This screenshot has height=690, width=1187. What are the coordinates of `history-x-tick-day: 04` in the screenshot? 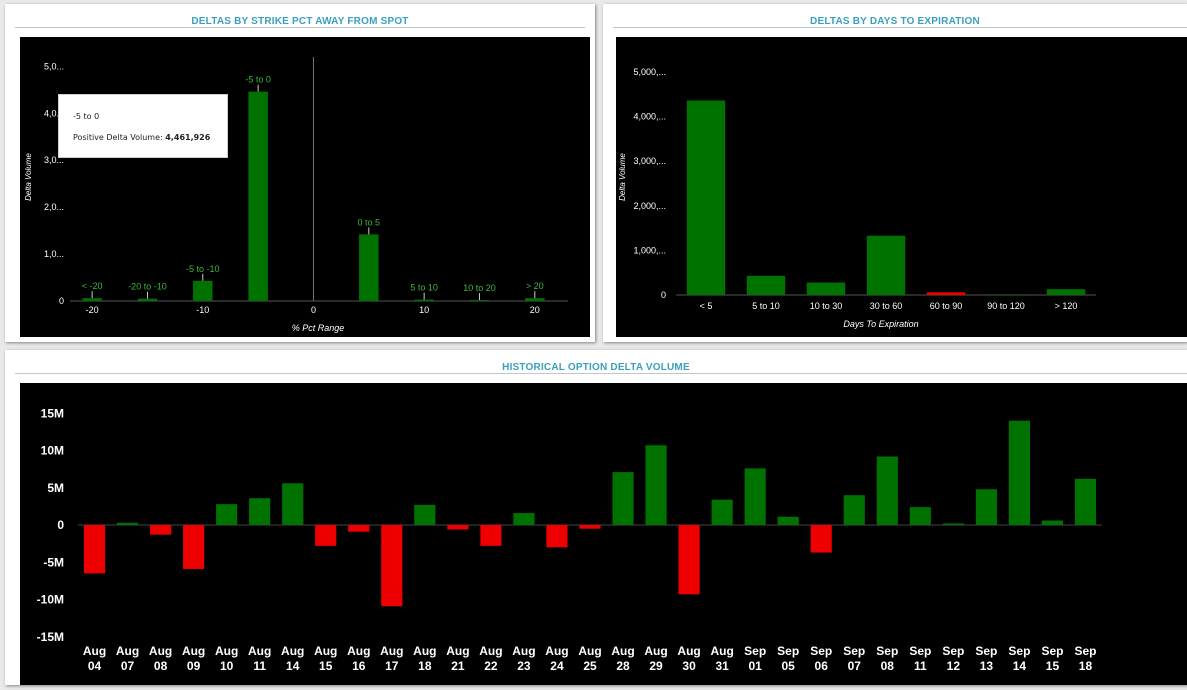 It's located at (95, 666).